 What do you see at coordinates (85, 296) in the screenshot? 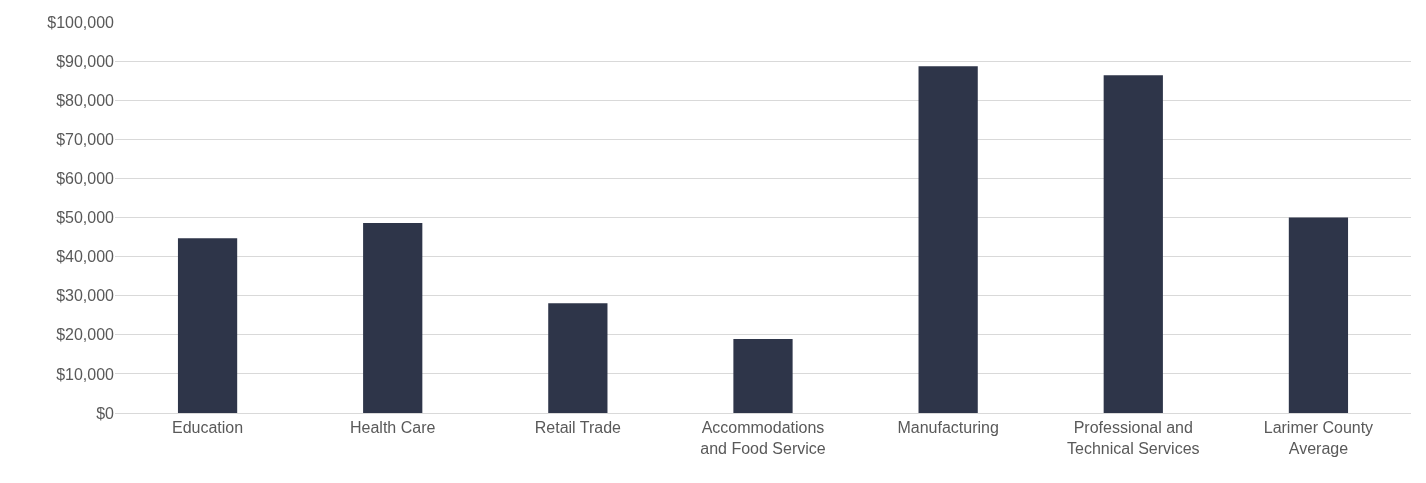
I see `y-tick-label: $30,000` at bounding box center [85, 296].